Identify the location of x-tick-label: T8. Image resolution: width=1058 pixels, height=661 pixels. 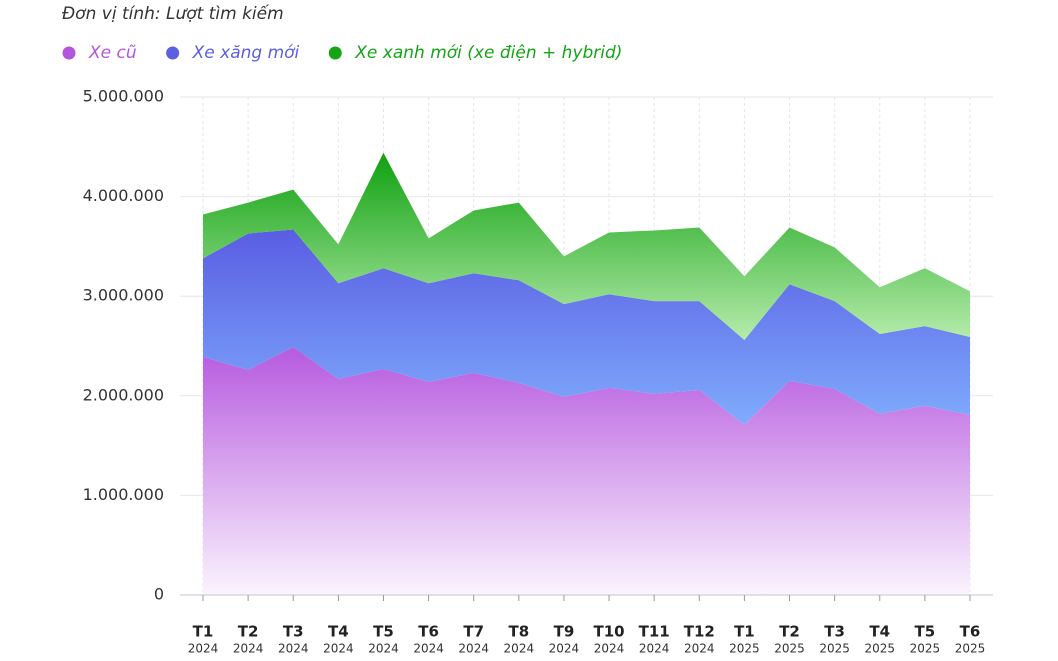
(518, 632).